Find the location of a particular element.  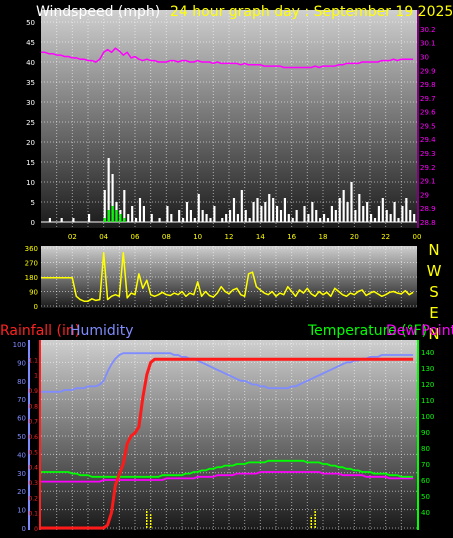

humidity-y-tick-label: 0 is located at coordinates (24, 529).